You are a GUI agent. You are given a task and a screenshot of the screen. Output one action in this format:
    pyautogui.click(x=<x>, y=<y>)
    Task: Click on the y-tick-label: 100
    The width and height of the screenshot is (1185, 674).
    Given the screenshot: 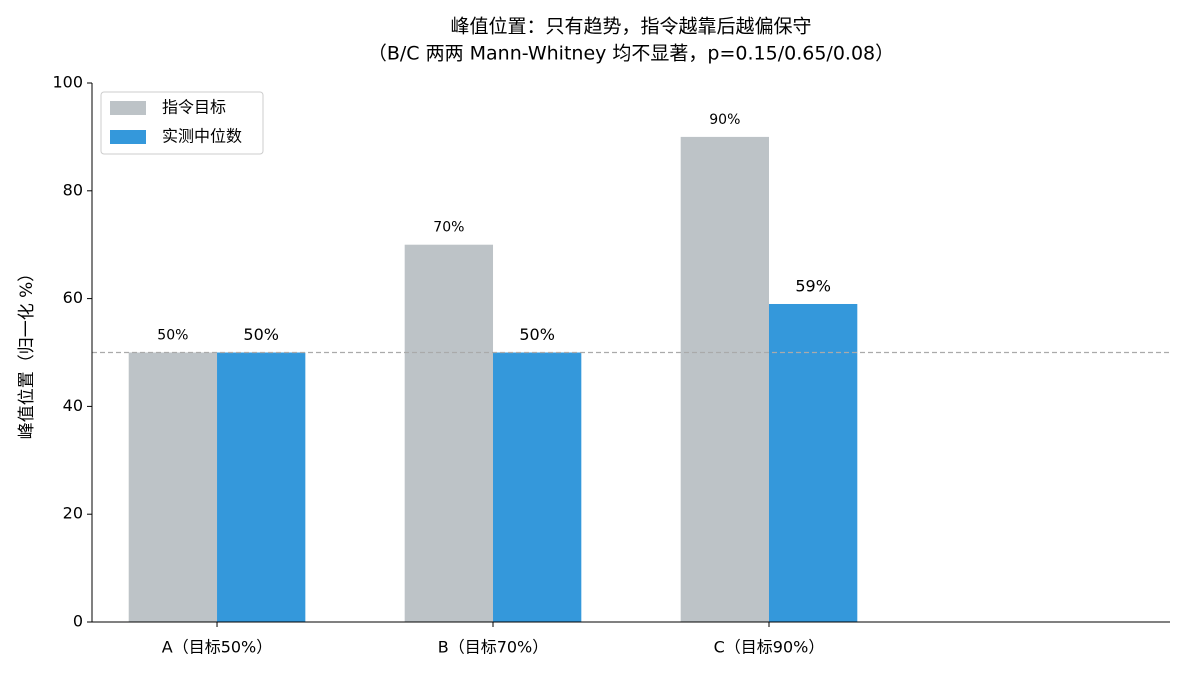 What is the action you would take?
    pyautogui.click(x=67, y=82)
    